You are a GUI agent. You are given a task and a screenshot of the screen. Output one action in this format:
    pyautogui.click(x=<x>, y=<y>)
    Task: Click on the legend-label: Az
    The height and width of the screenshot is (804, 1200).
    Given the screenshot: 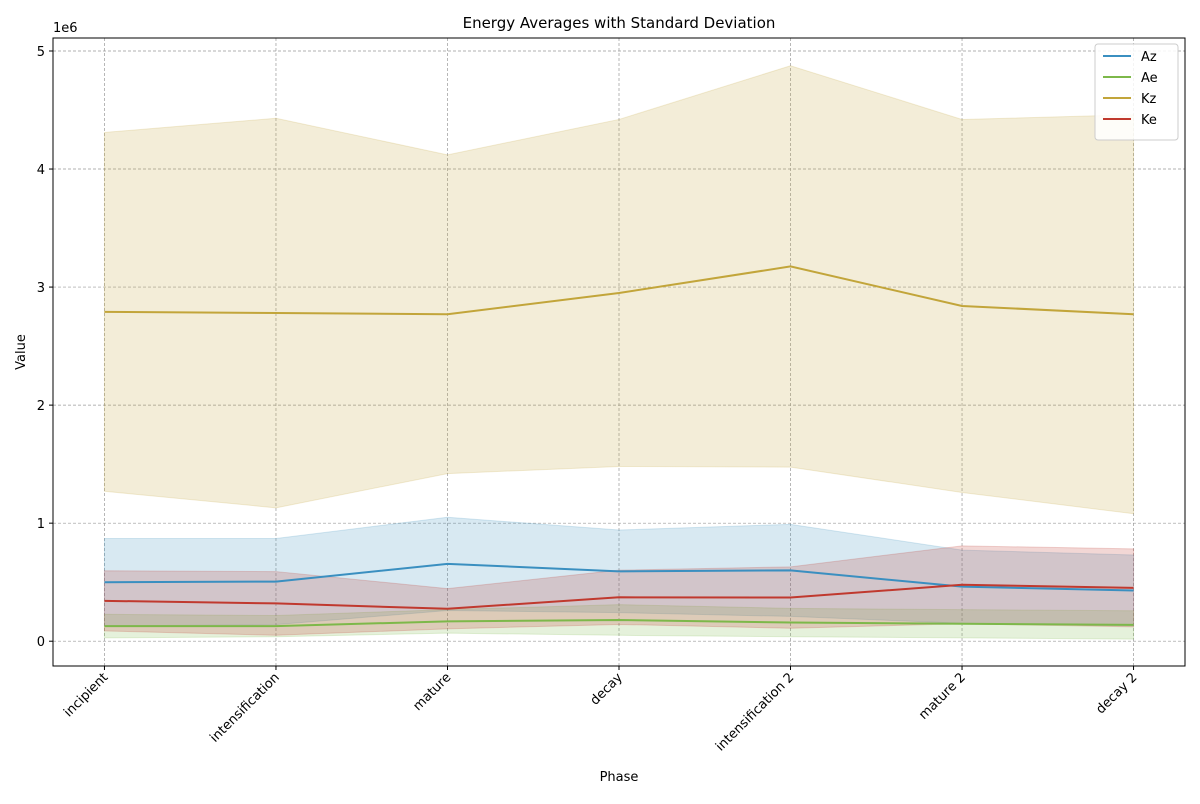 What is the action you would take?
    pyautogui.click(x=1149, y=57)
    